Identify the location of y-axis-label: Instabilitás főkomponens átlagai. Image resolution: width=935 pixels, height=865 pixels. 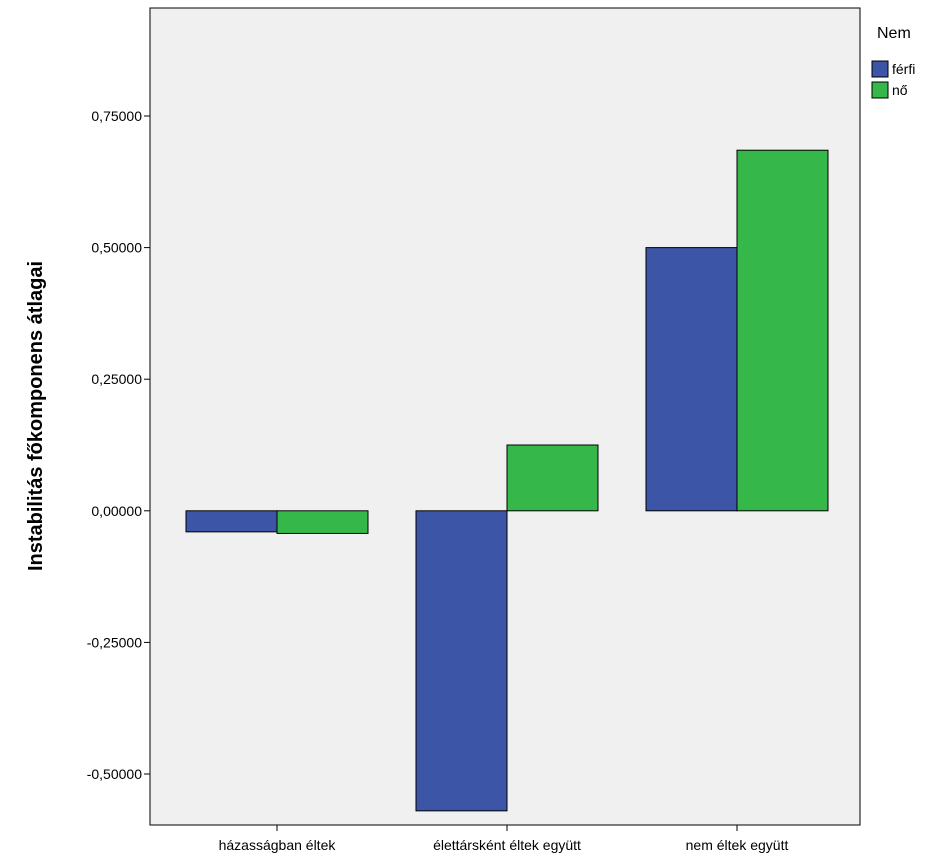
(36, 416).